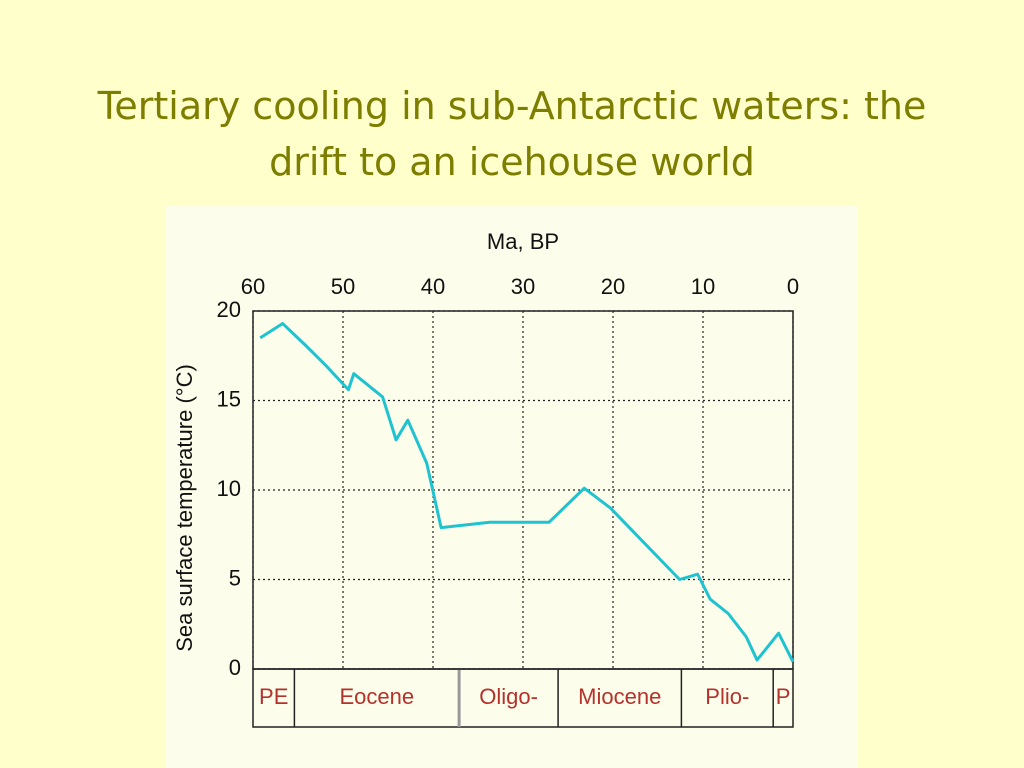  I want to click on x-tick-label: 0, so click(793, 286).